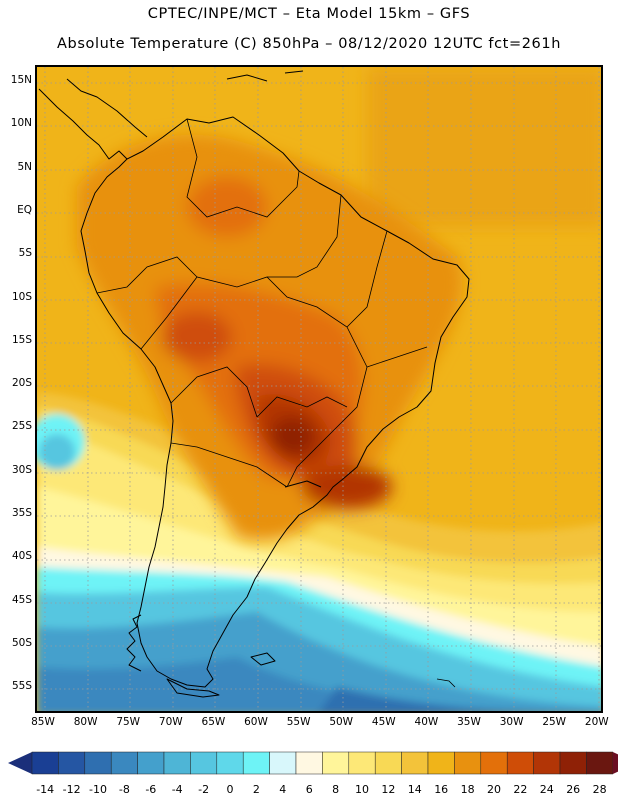 This screenshot has height=800, width=618. Describe the element at coordinates (383, 722) in the screenshot. I see `lon-label-45w: 45W` at that location.